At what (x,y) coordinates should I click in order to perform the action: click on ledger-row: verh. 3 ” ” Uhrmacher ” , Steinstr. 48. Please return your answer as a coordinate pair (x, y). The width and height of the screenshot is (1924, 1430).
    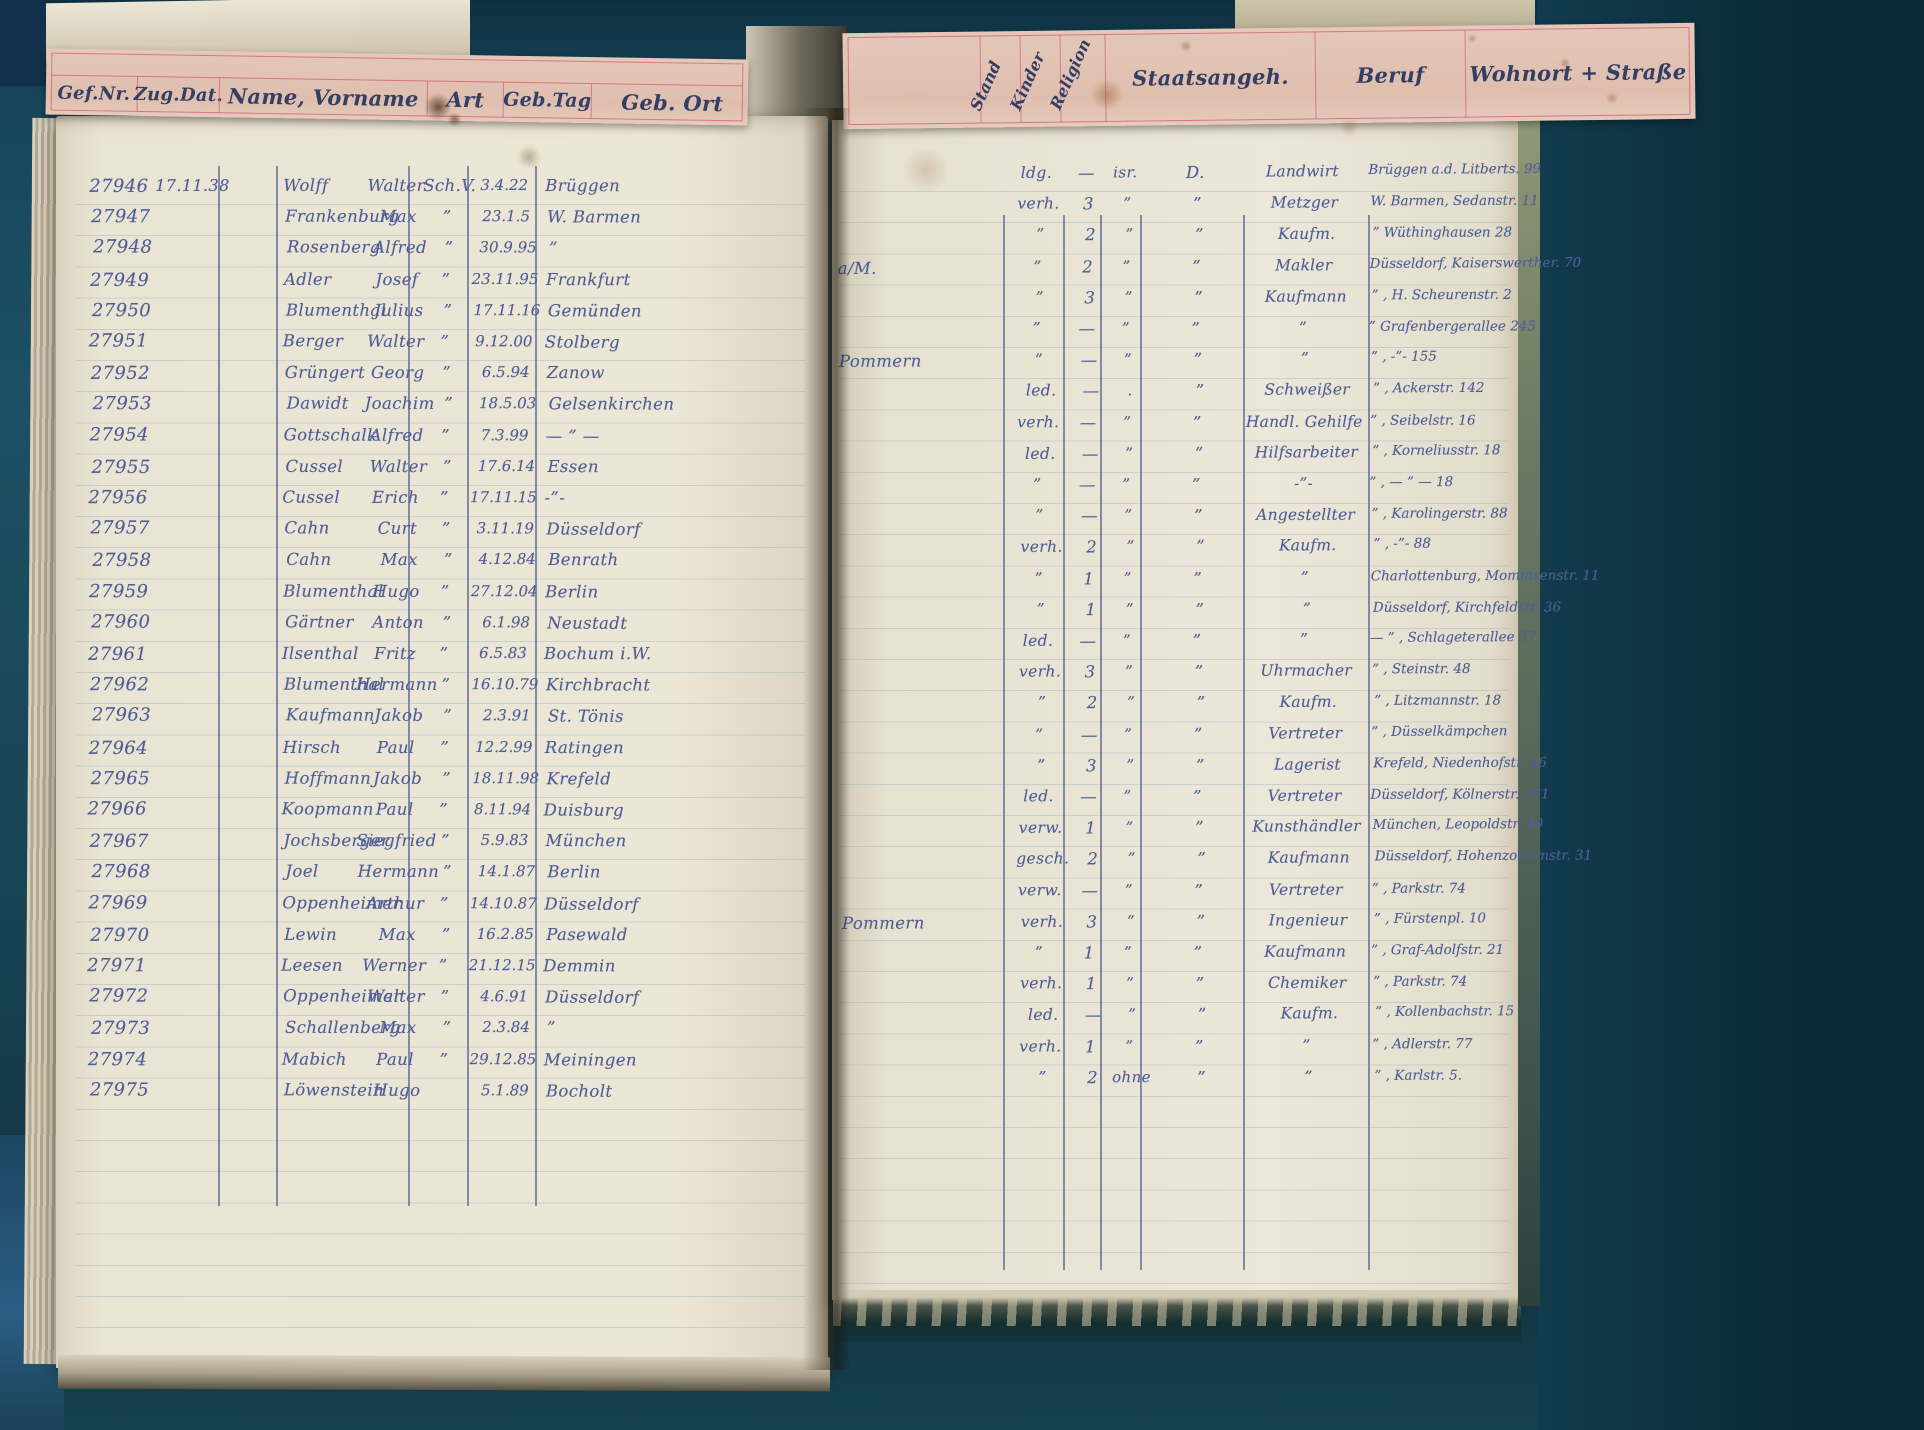
    Looking at the image, I should click on (1182, 677).